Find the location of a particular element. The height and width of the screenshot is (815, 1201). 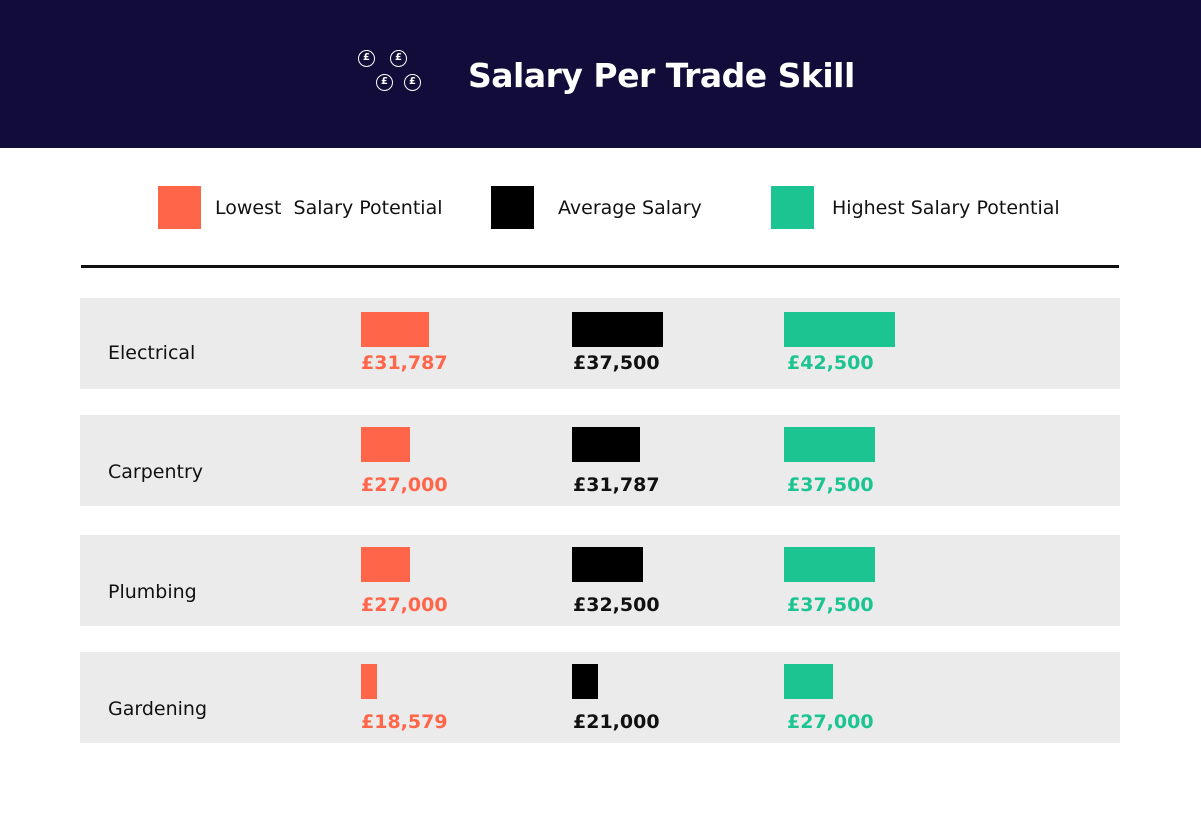

value-label-high: £42,500 is located at coordinates (830, 363).